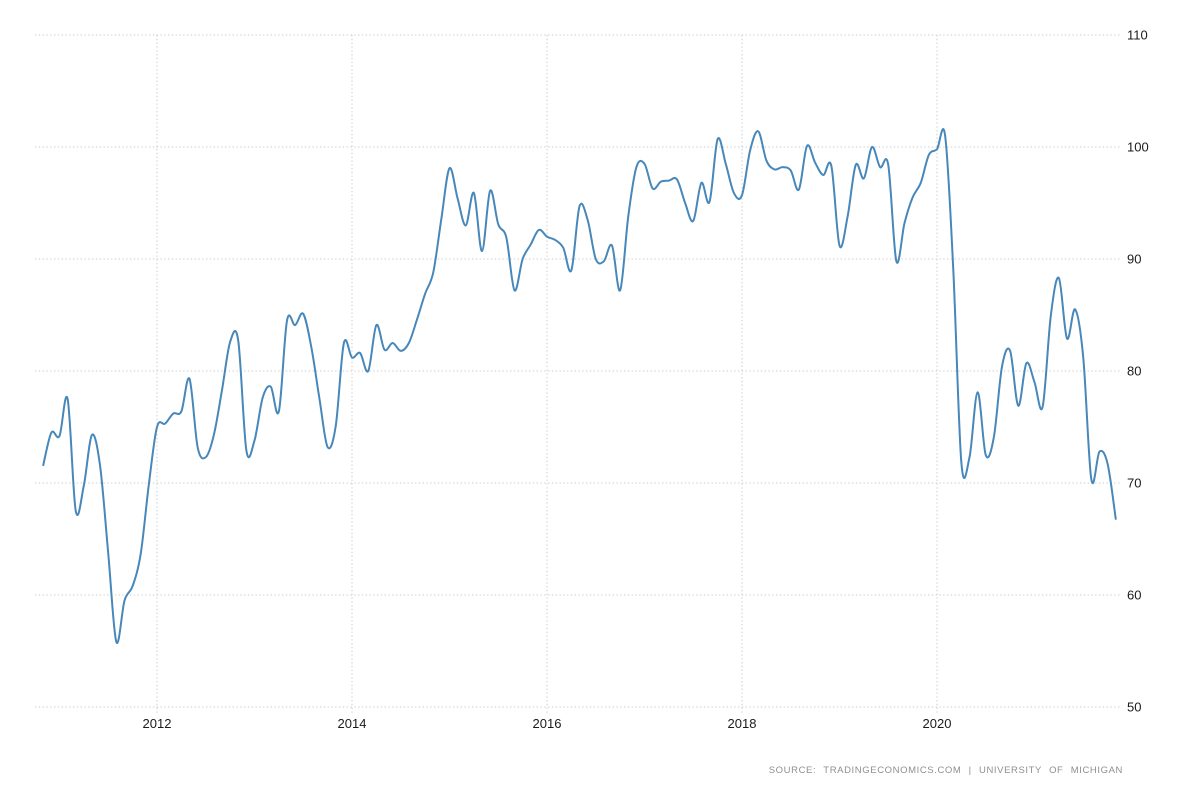  What do you see at coordinates (352, 723) in the screenshot?
I see `x-axis-tick-label: 2014` at bounding box center [352, 723].